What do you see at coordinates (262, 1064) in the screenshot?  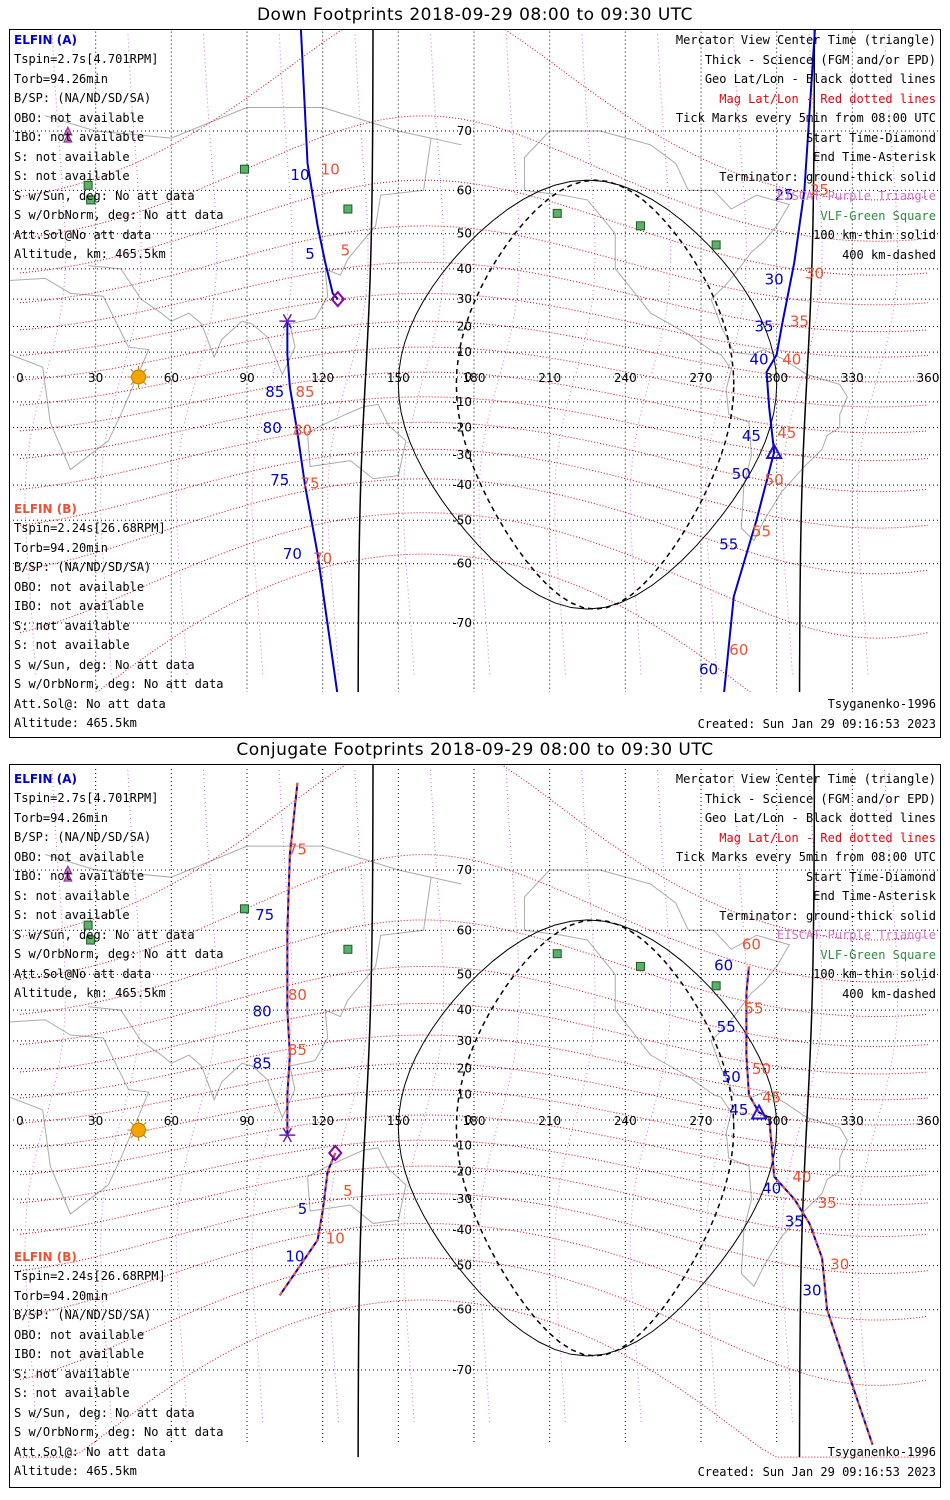 I see `elfin-a-tick-label: 85` at bounding box center [262, 1064].